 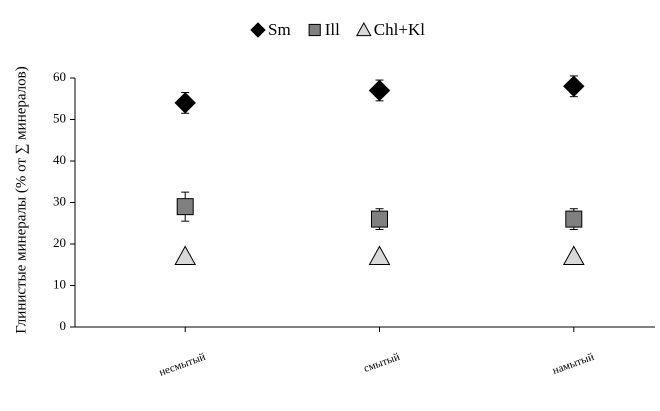 I want to click on x-tick-label: смытый, so click(x=381, y=363).